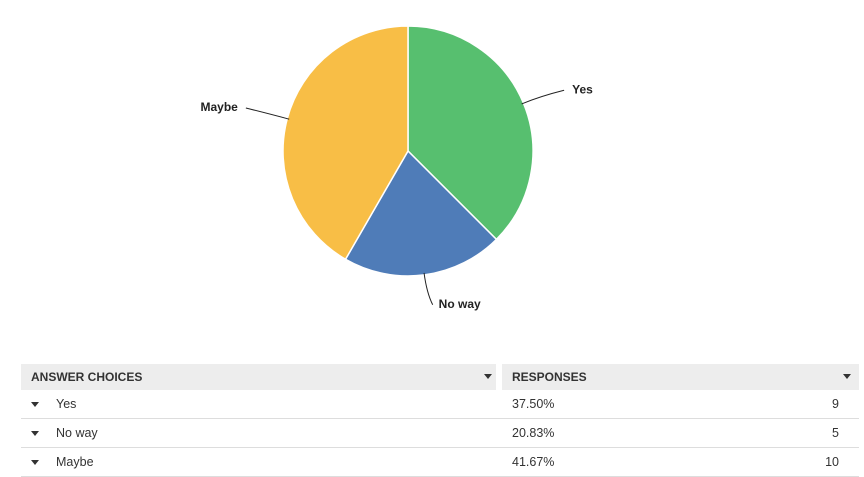 The image size is (864, 477). What do you see at coordinates (582, 89) in the screenshot?
I see `slice-label: Yes` at bounding box center [582, 89].